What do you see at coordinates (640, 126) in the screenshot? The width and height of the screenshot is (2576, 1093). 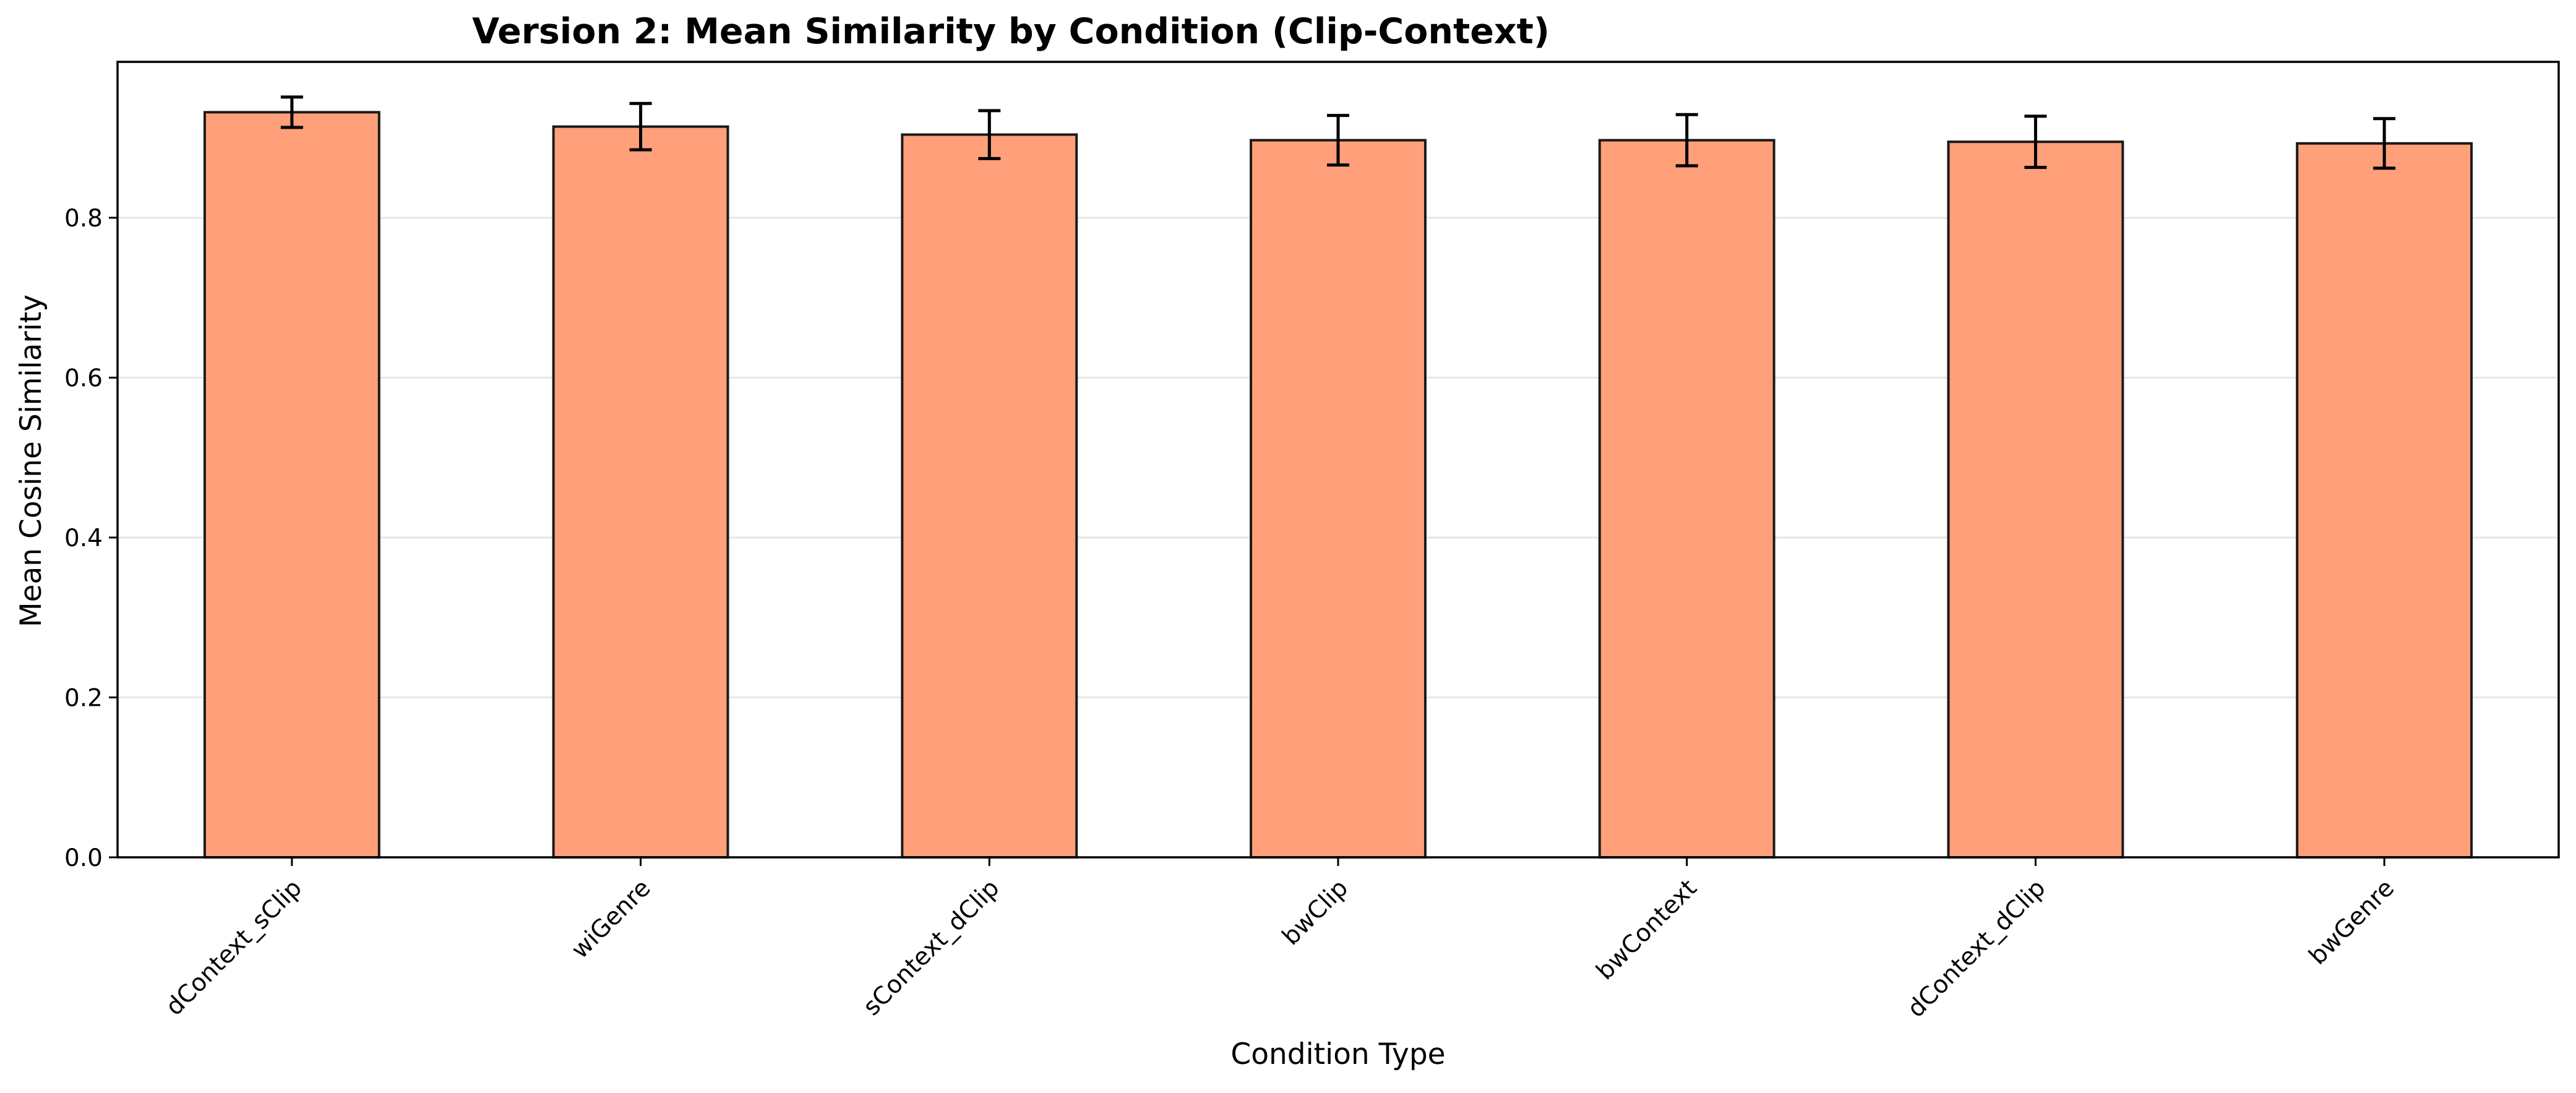 I see `error-bar-wiGenre` at bounding box center [640, 126].